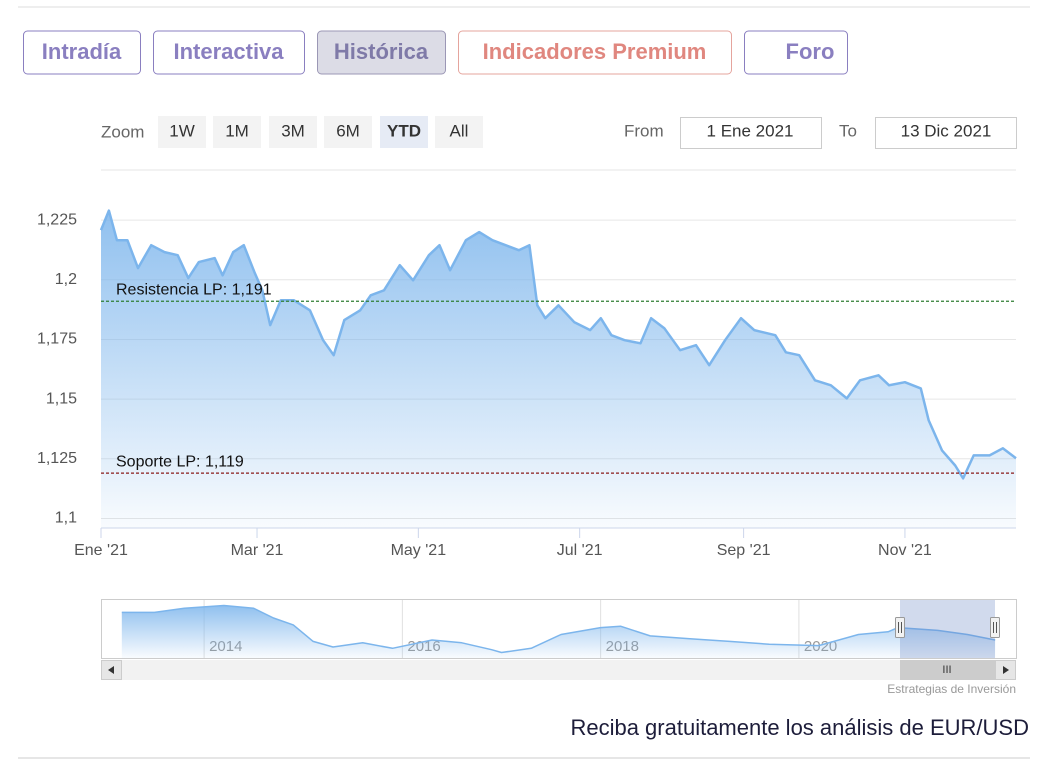 Image resolution: width=1048 pixels, height=779 pixels. What do you see at coordinates (194, 289) in the screenshot?
I see `annotation-label: Resistencia LP: 1,191` at bounding box center [194, 289].